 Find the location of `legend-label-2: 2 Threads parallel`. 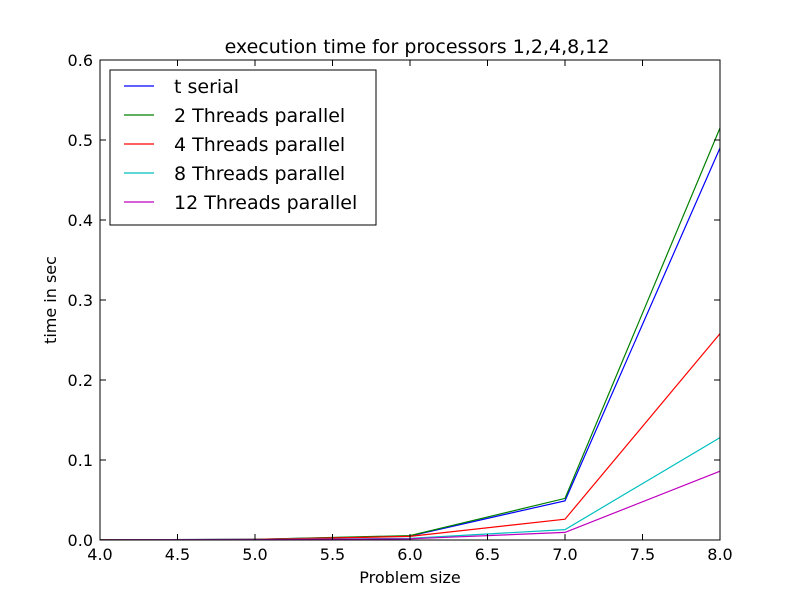

legend-label-2: 2 Threads parallel is located at coordinates (259, 116).